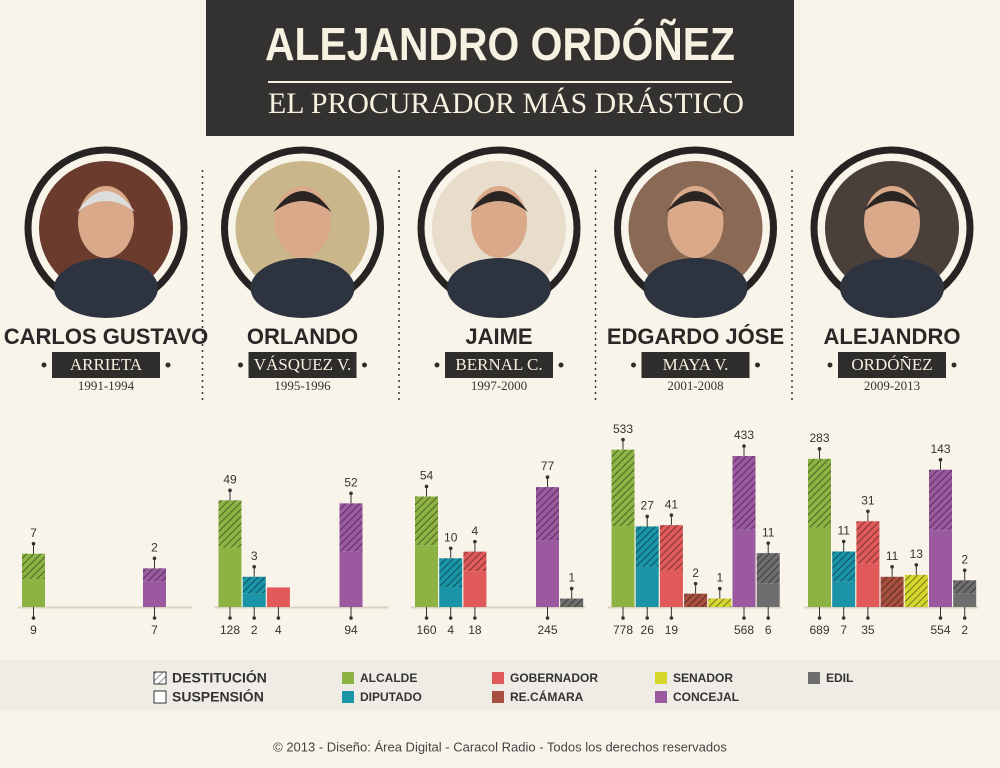 This screenshot has height=768, width=1000. What do you see at coordinates (695, 336) in the screenshot?
I see `first-name: EDGARDO JÓSE` at bounding box center [695, 336].